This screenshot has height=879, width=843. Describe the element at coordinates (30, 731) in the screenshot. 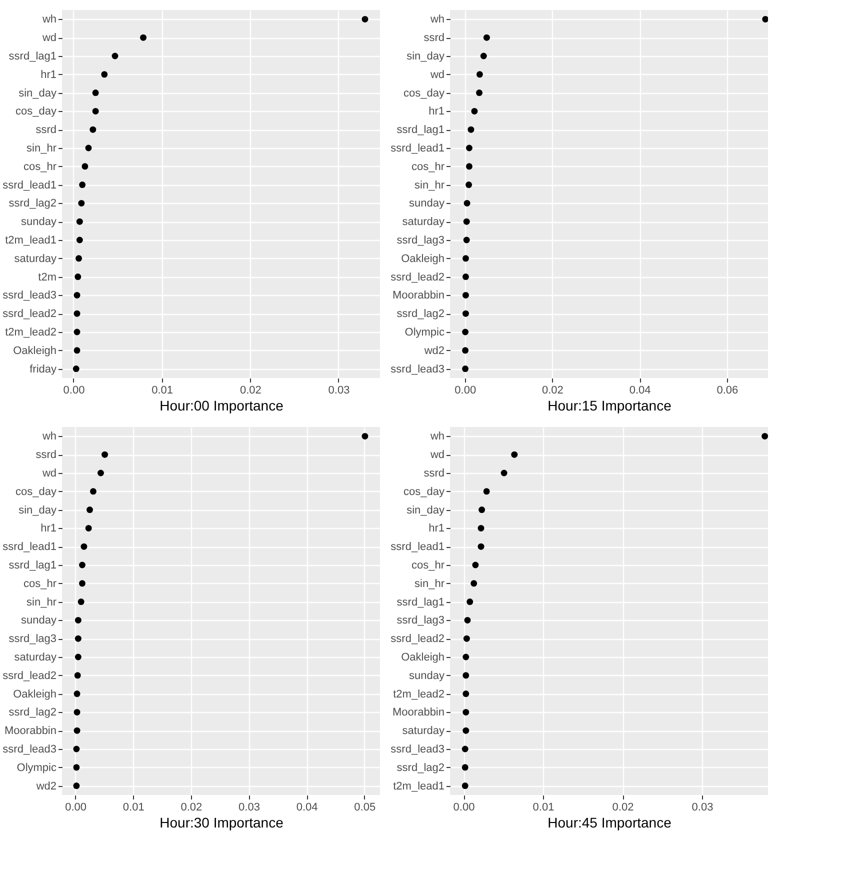

I see `y-tick-label: Moorabbin` at that location.